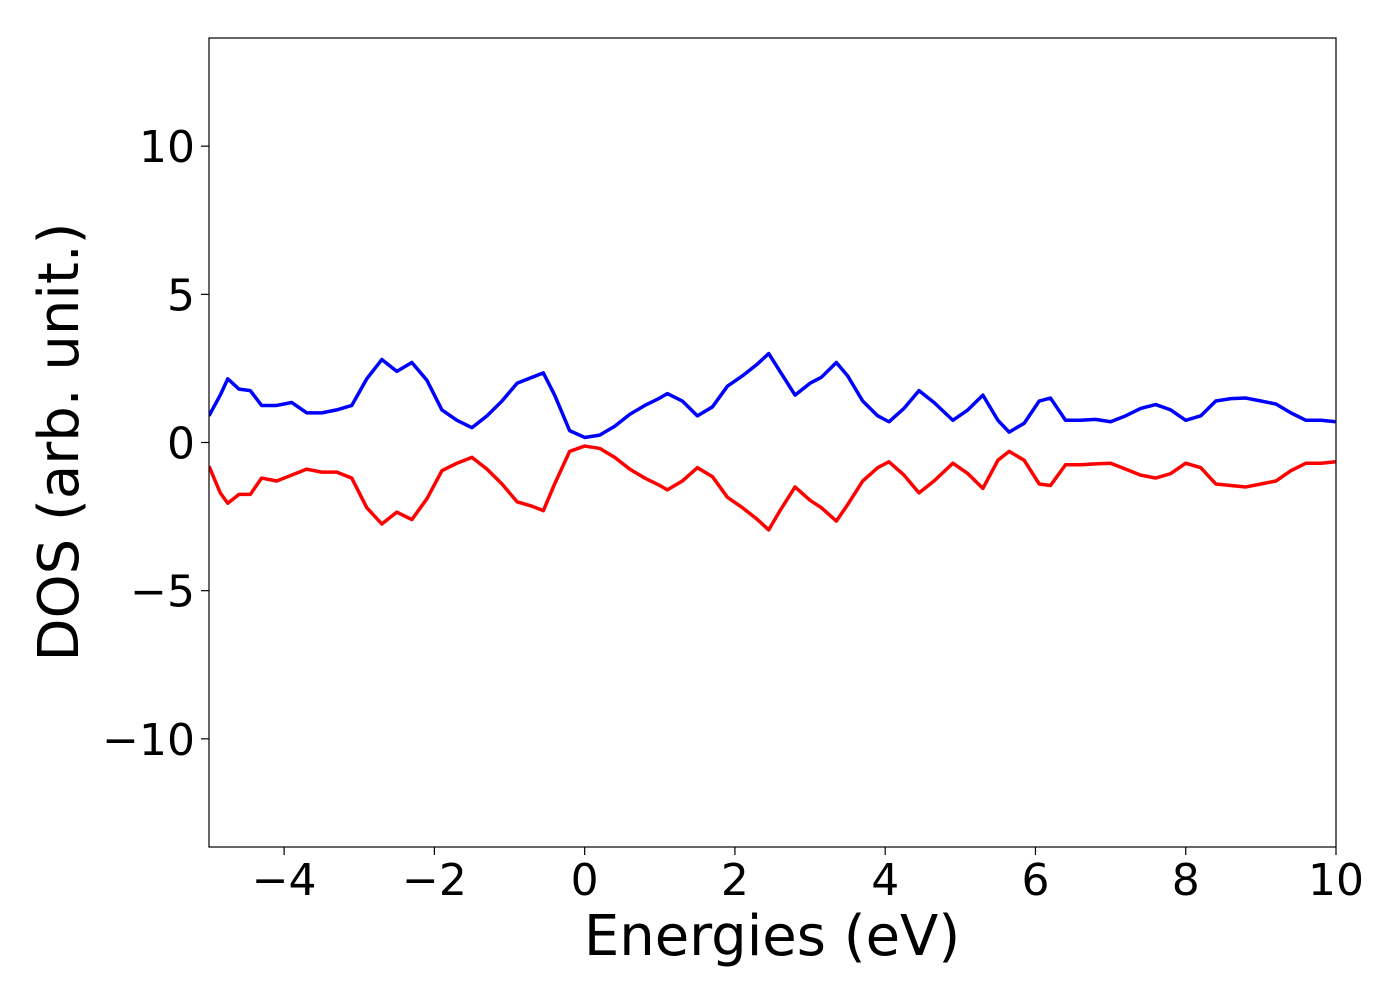 The width and height of the screenshot is (1400, 1000). Describe the element at coordinates (1035, 880) in the screenshot. I see `x-tick-label: 6` at that location.